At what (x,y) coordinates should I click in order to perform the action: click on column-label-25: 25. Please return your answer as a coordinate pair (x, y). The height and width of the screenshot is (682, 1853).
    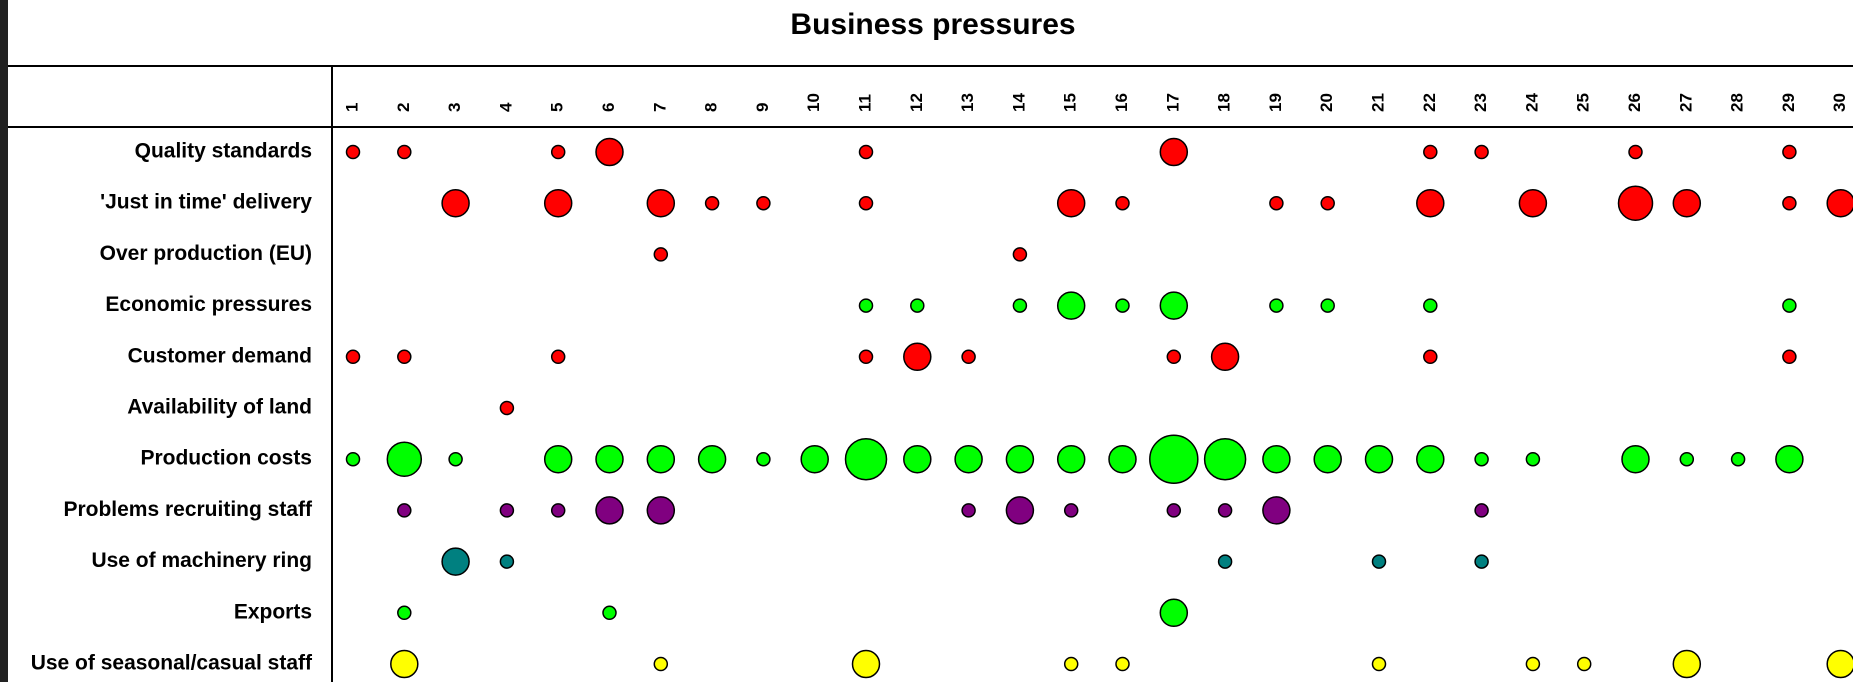
    Looking at the image, I should click on (1583, 102).